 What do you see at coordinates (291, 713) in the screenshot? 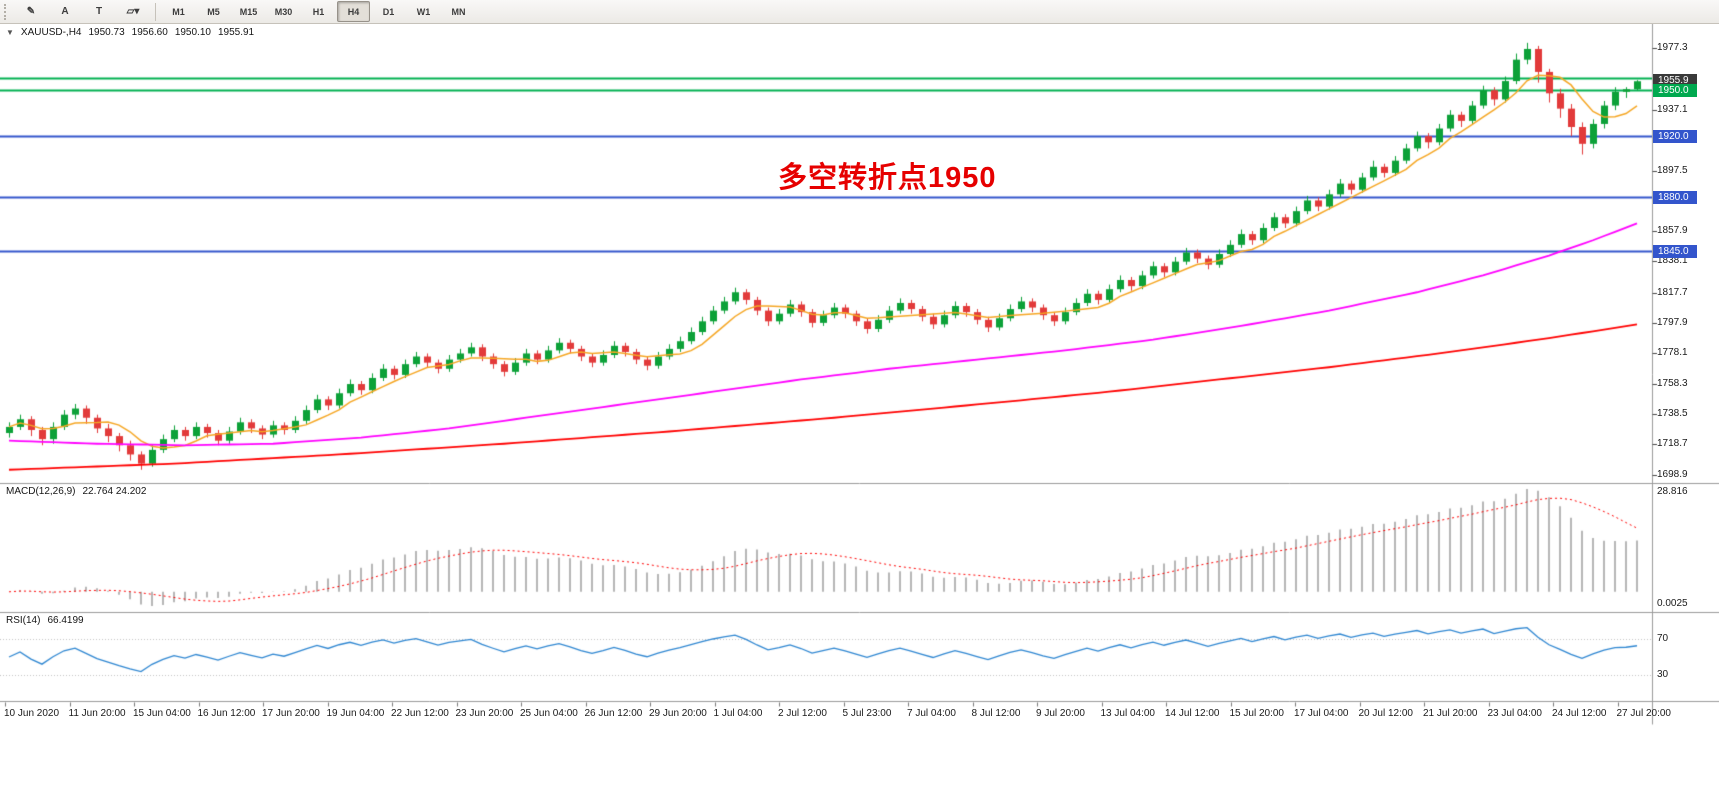
I see `time-axis-label: 17 Jun 20:00` at bounding box center [291, 713].